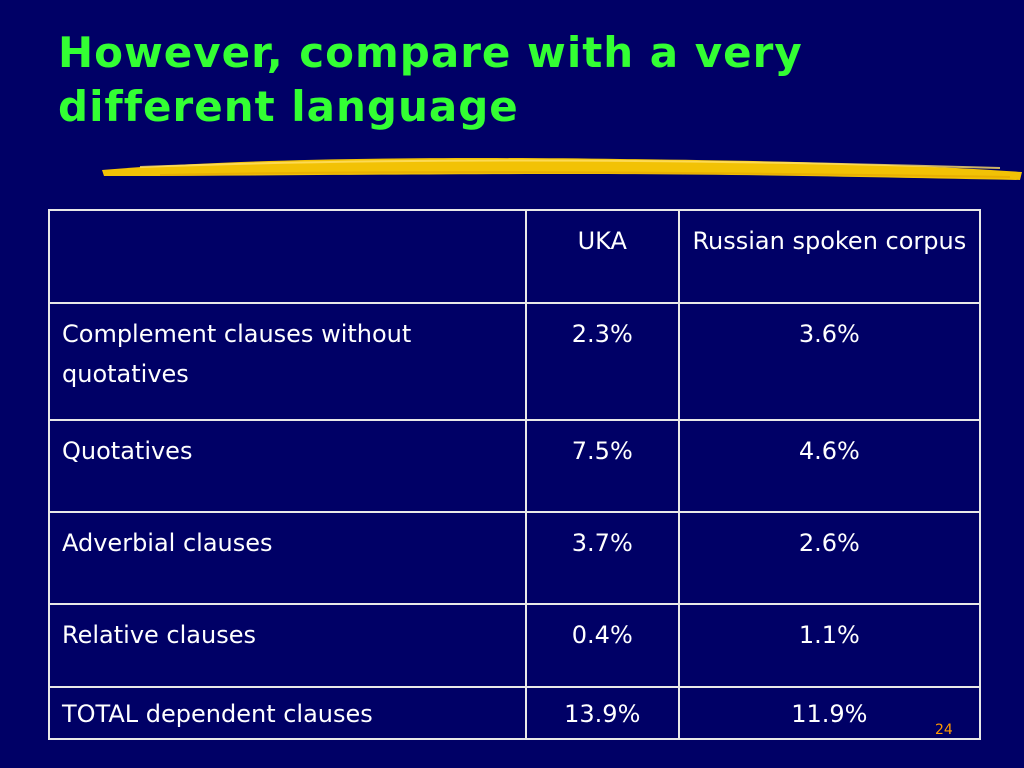 The image size is (1024, 768). Describe the element at coordinates (287, 645) in the screenshot. I see `row-label: Relative clauses` at that location.